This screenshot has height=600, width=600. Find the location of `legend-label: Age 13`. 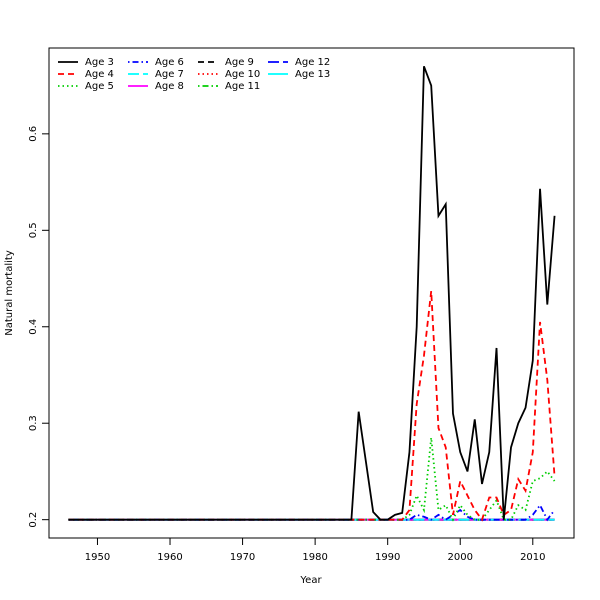

legend-label: Age 13 is located at coordinates (312, 74).